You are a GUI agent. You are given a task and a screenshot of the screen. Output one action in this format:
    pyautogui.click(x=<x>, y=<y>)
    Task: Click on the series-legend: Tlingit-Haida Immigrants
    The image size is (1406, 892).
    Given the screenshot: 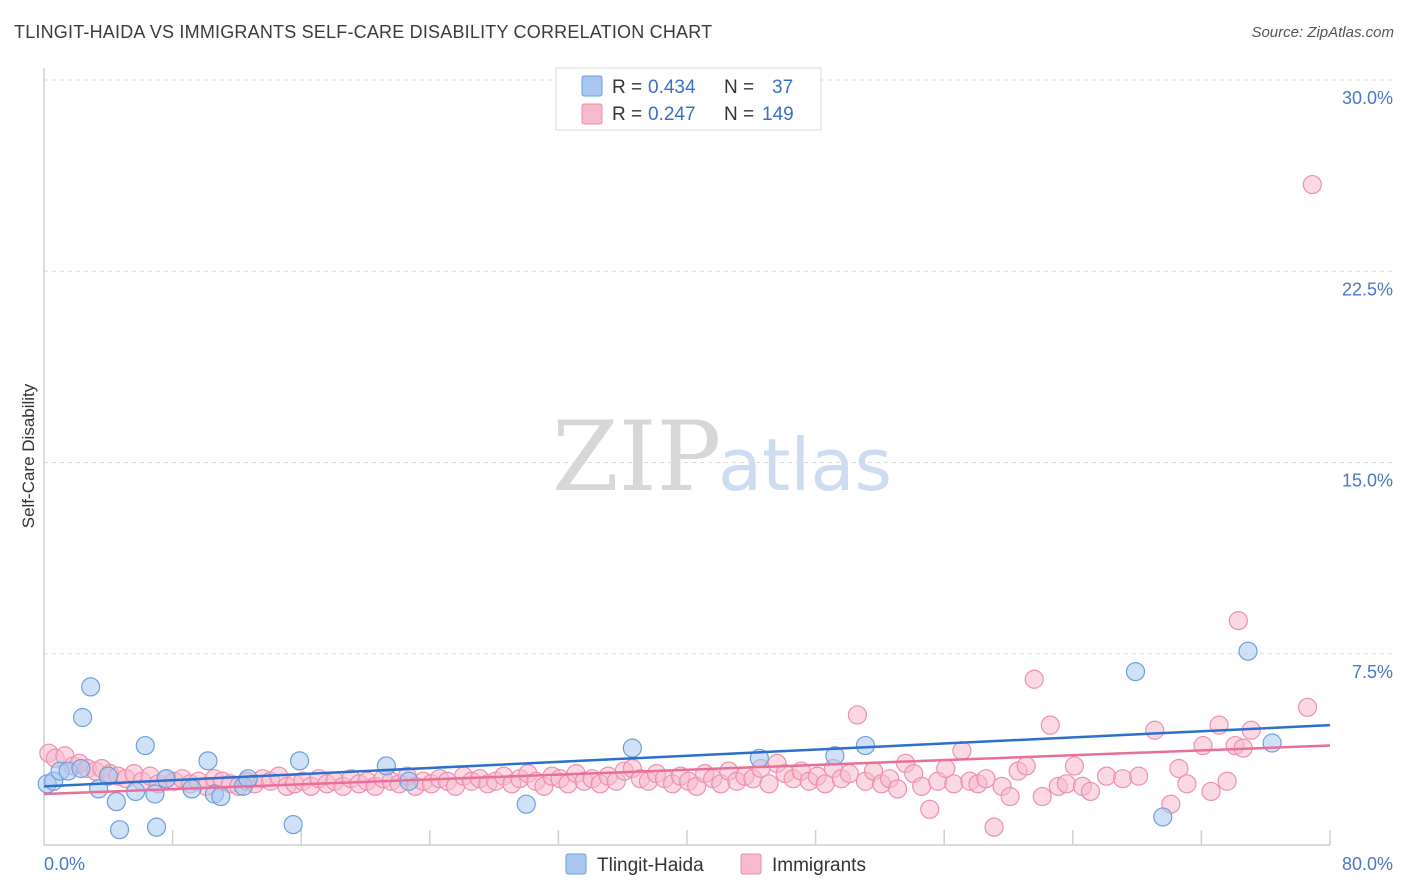 What is the action you would take?
    pyautogui.click(x=715, y=864)
    